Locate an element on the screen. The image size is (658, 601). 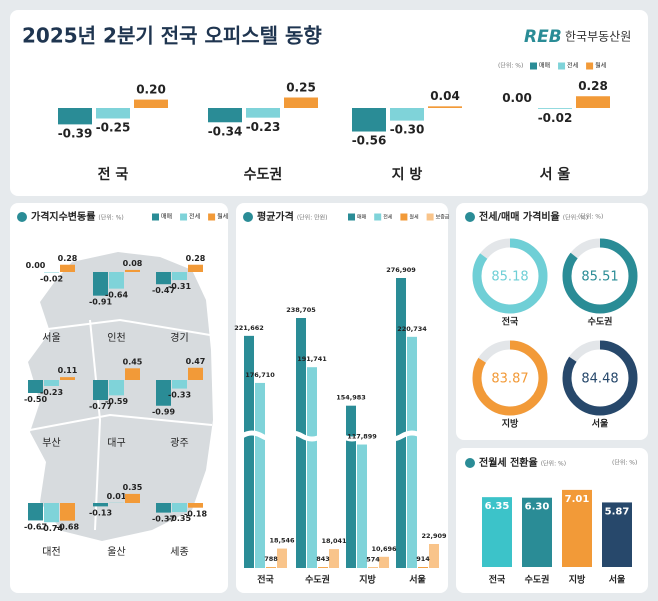
value-label: 154,983 is located at coordinates (351, 398).